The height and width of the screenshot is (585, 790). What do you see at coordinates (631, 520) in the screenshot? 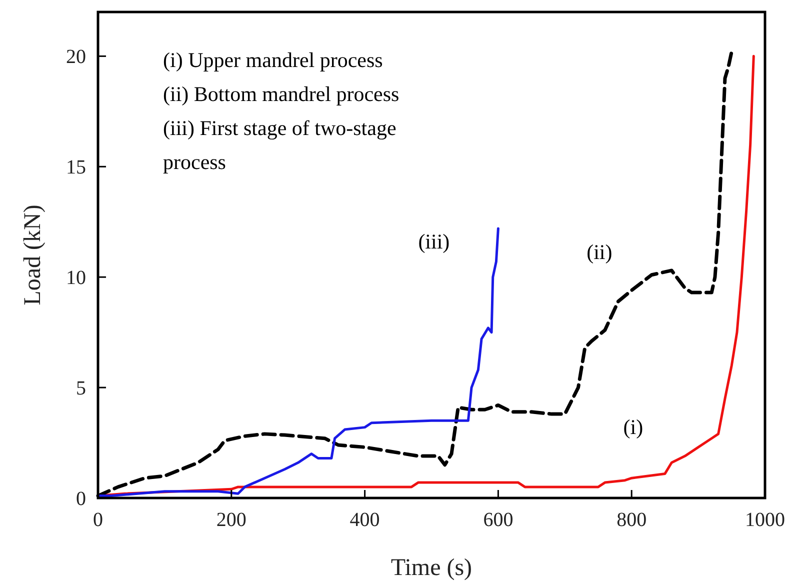
I see `x-tick-label: 800` at bounding box center [631, 520].